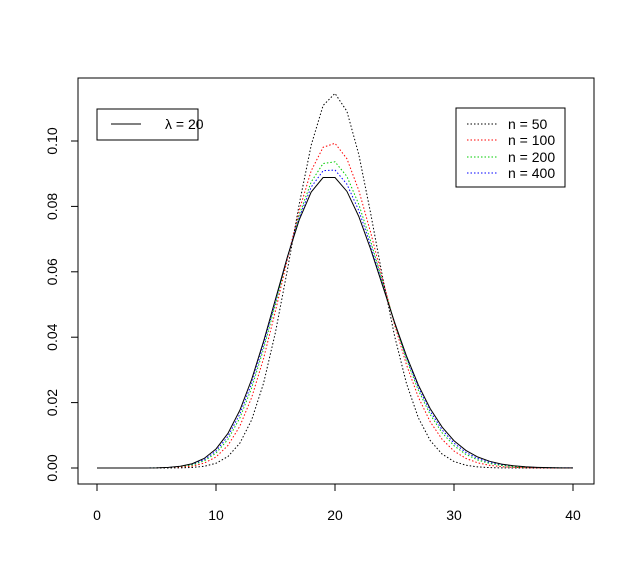 This screenshot has height=582, width=634. I want to click on x-tick-label: 40, so click(573, 515).